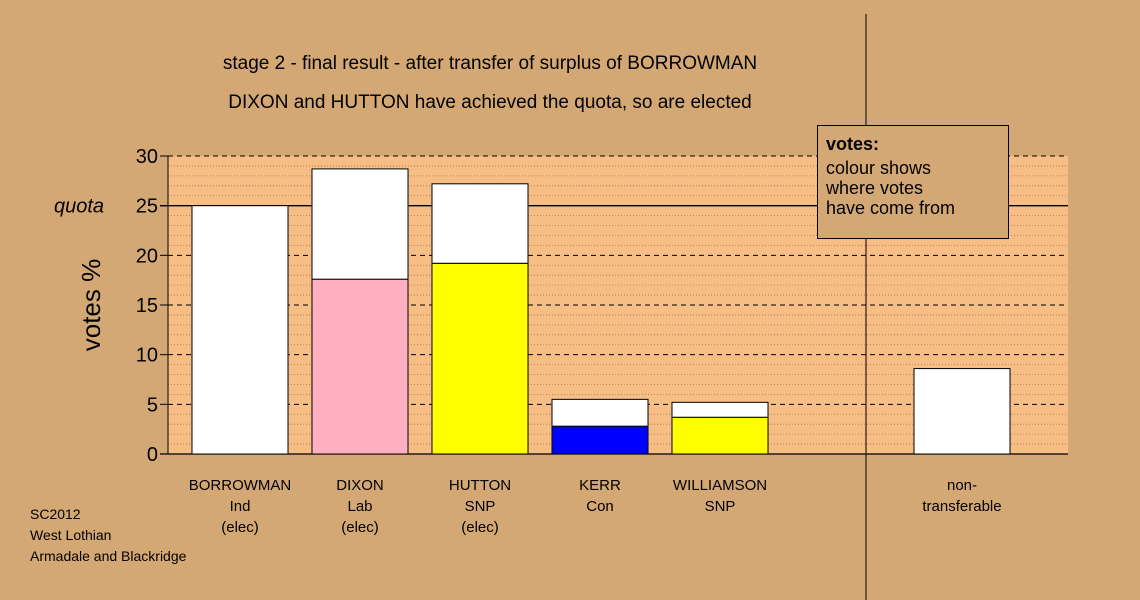  I want to click on x-tick-label: Lab, so click(359, 506).